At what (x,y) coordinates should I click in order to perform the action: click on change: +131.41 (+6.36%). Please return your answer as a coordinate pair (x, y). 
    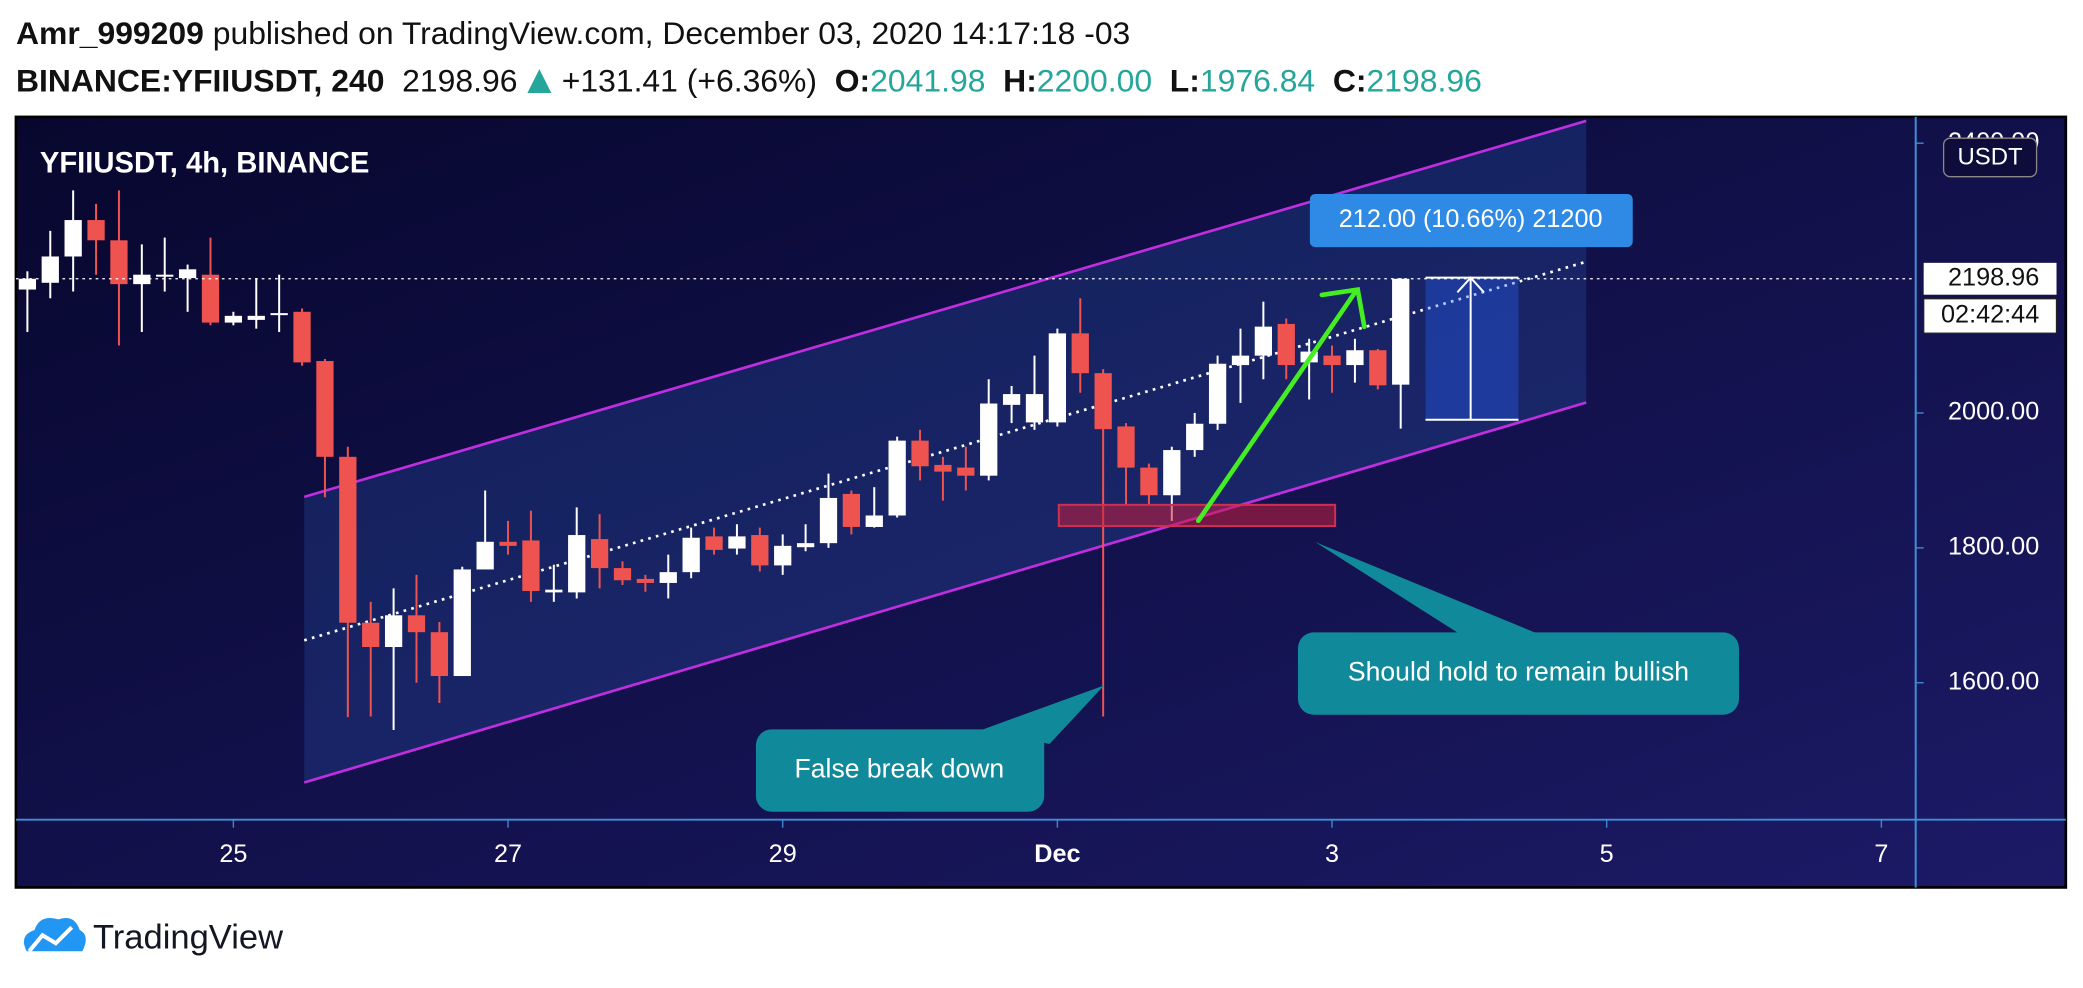
    Looking at the image, I should click on (689, 81).